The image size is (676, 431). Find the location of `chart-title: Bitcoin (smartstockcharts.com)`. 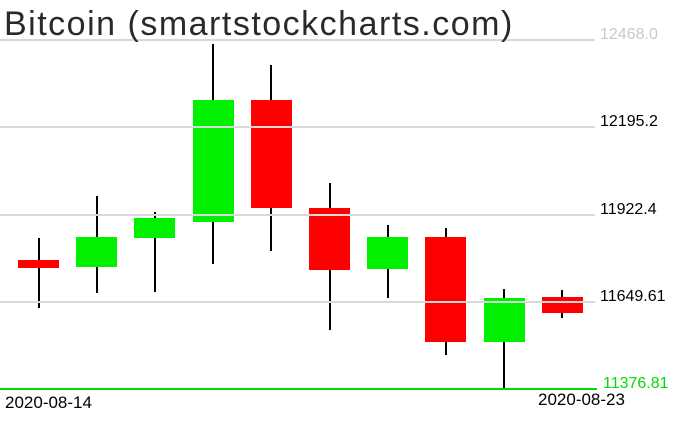

chart-title: Bitcoin (smartstockcharts.com) is located at coordinates (259, 24).